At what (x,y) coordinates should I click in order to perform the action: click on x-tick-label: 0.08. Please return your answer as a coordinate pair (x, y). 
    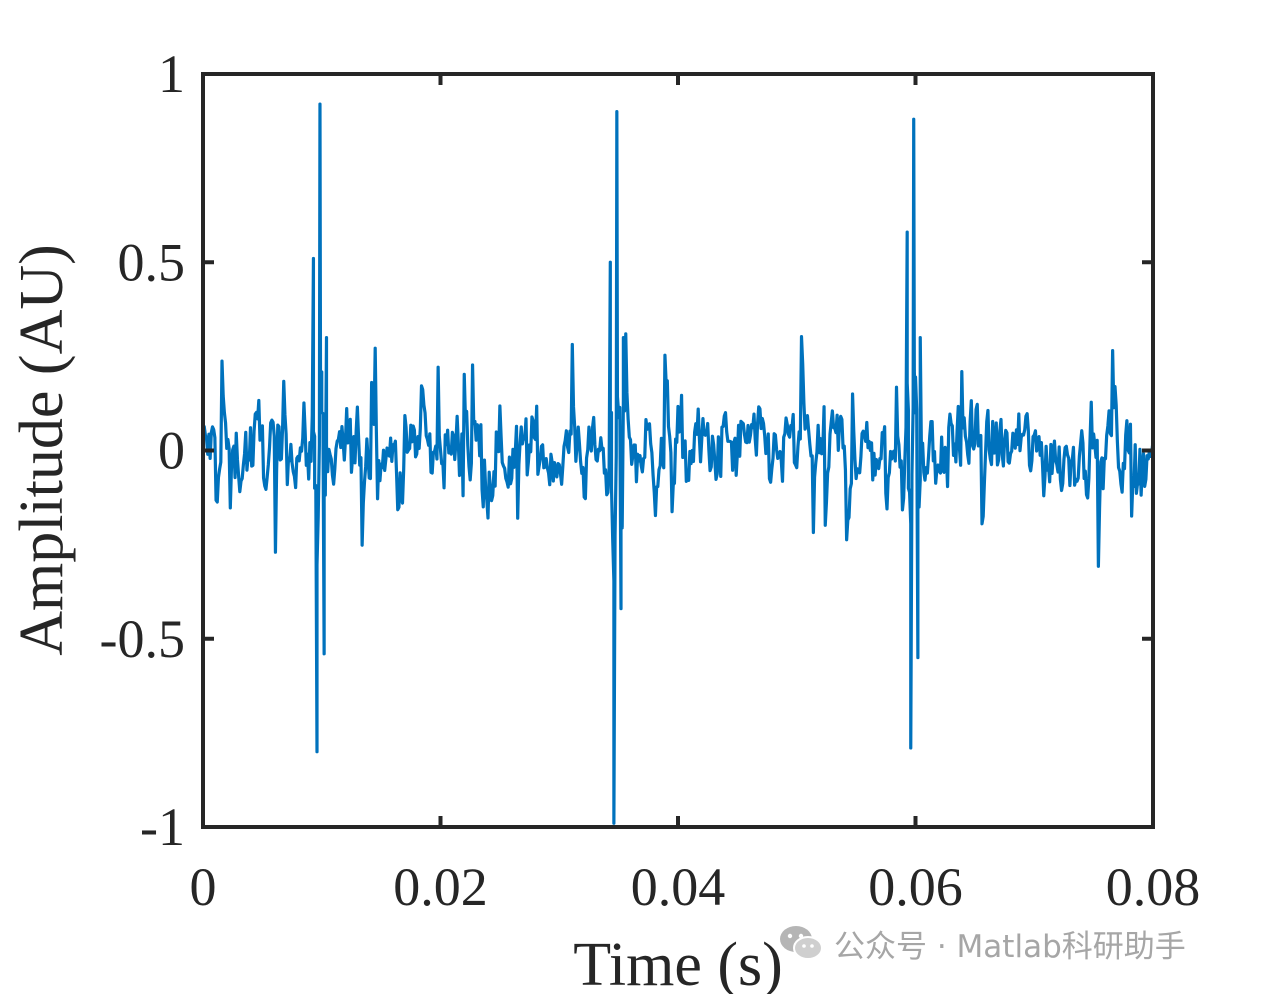
    Looking at the image, I should click on (1153, 887).